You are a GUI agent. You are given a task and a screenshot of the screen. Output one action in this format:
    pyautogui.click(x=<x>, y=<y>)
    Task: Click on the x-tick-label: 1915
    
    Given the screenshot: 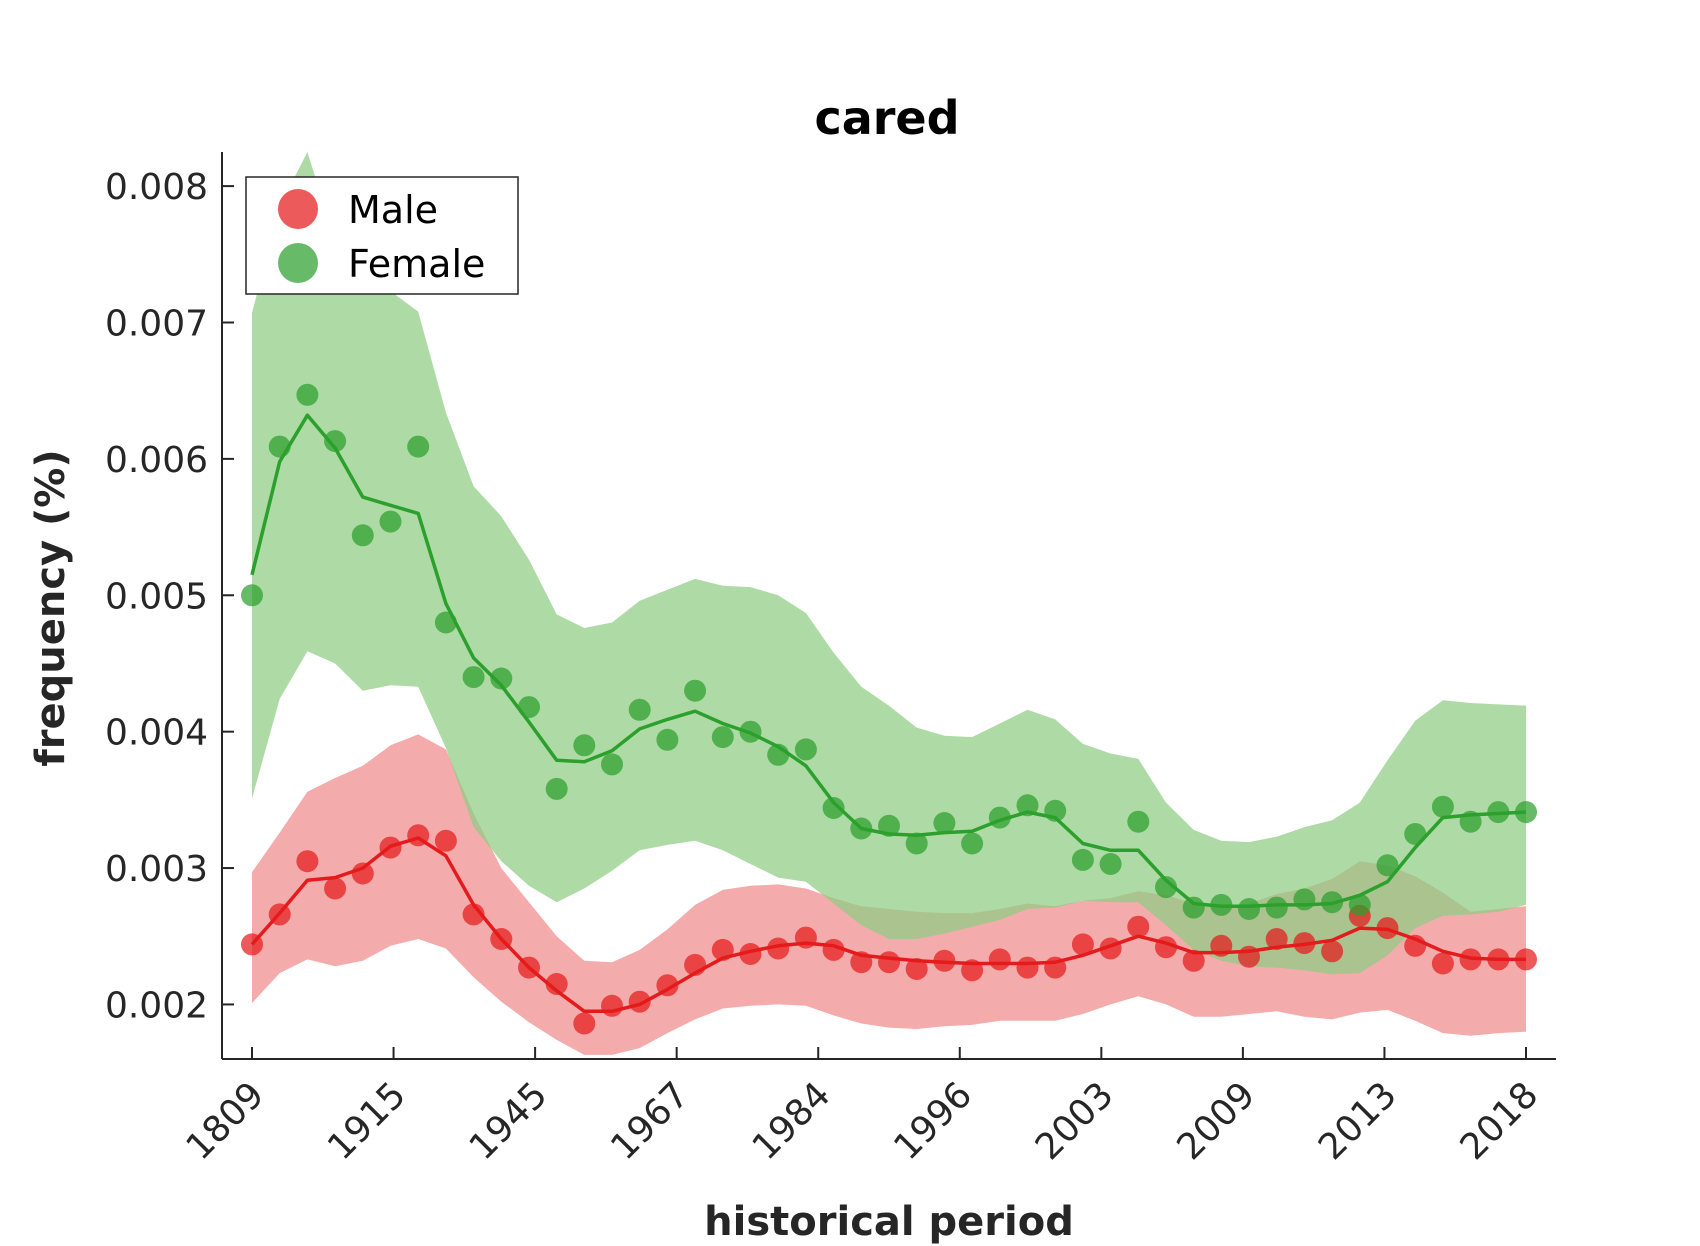 What is the action you would take?
    pyautogui.click(x=367, y=1121)
    